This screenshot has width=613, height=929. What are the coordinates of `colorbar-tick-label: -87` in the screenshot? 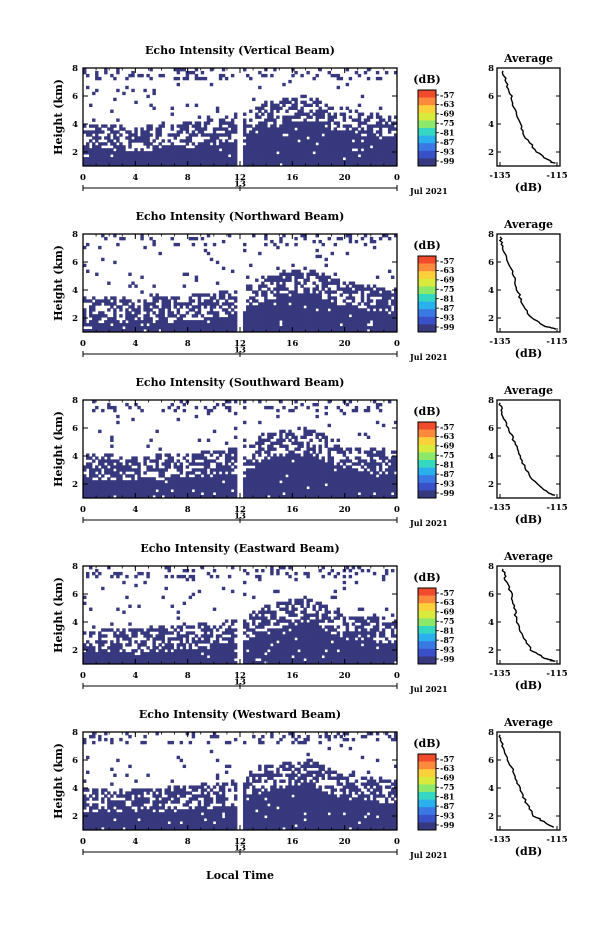 It's located at (447, 806).